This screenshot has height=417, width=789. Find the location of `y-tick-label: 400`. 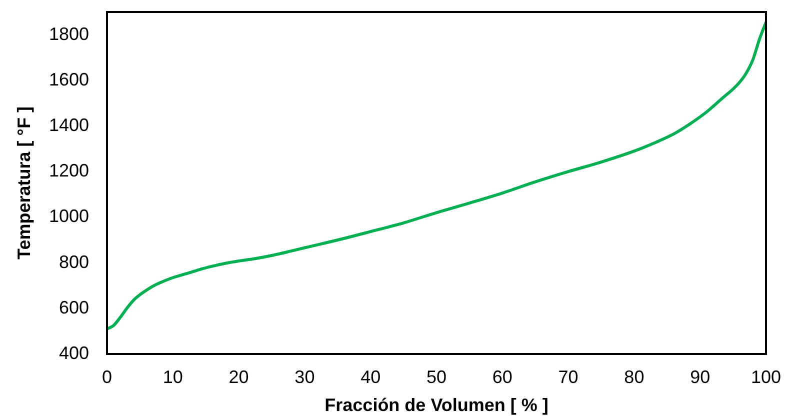

y-tick-label: 400 is located at coordinates (73, 352).